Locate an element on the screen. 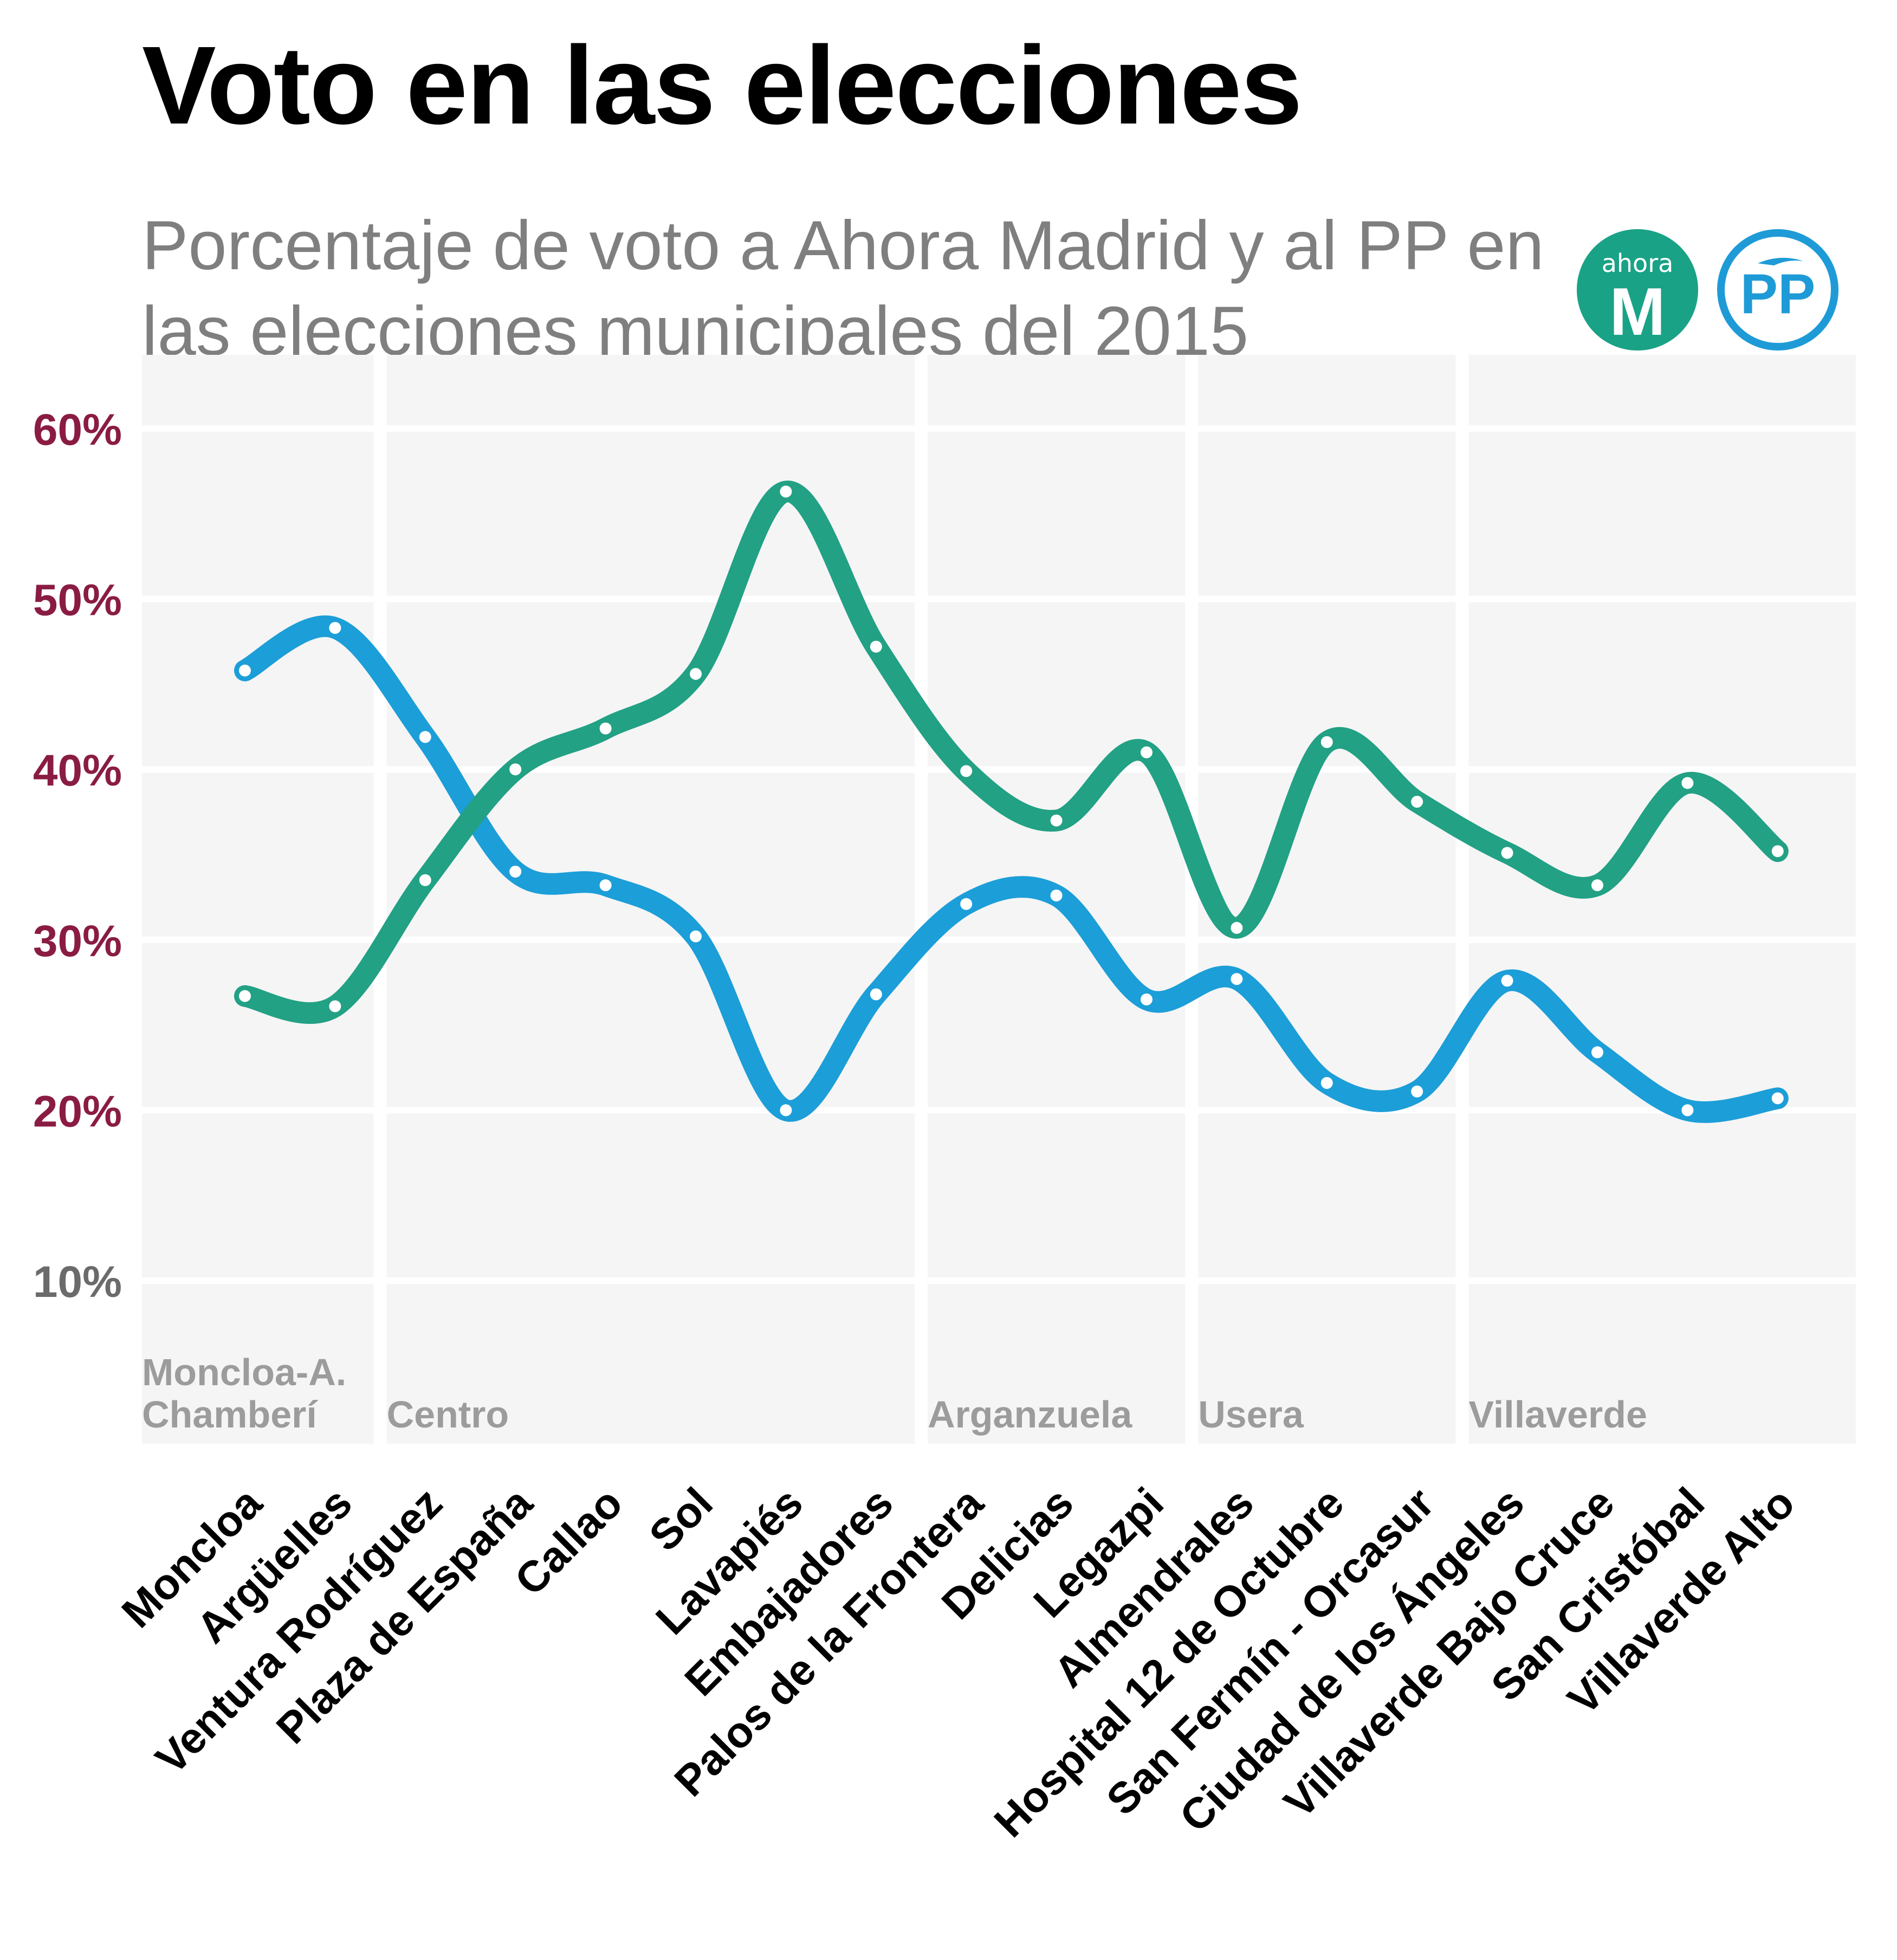 The height and width of the screenshot is (1960, 1897). ahora-madrid-logo-icon: ahora M is located at coordinates (1637, 290).